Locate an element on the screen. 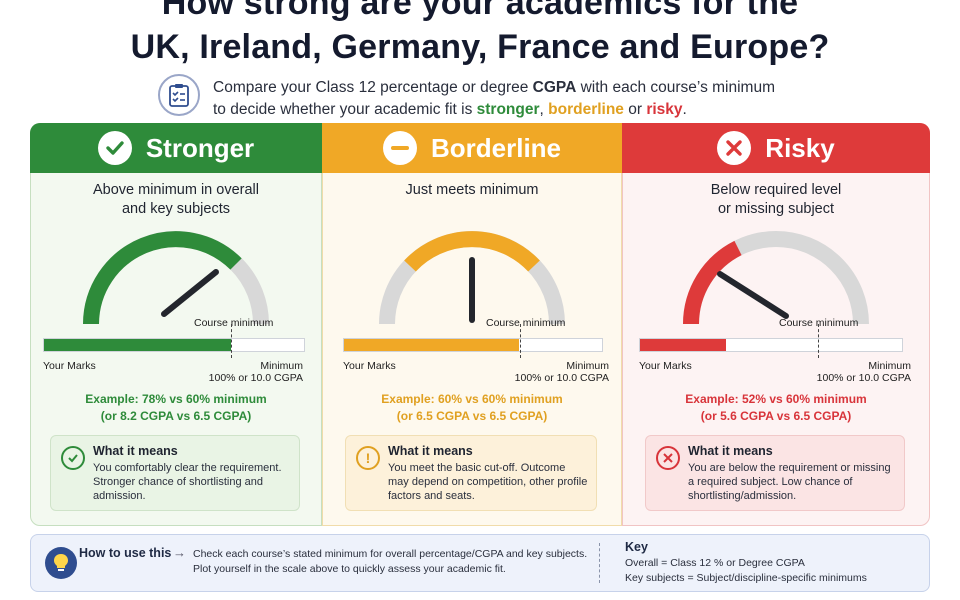 The height and width of the screenshot is (600, 960). how-to-title: How to use this is located at coordinates (125, 553).